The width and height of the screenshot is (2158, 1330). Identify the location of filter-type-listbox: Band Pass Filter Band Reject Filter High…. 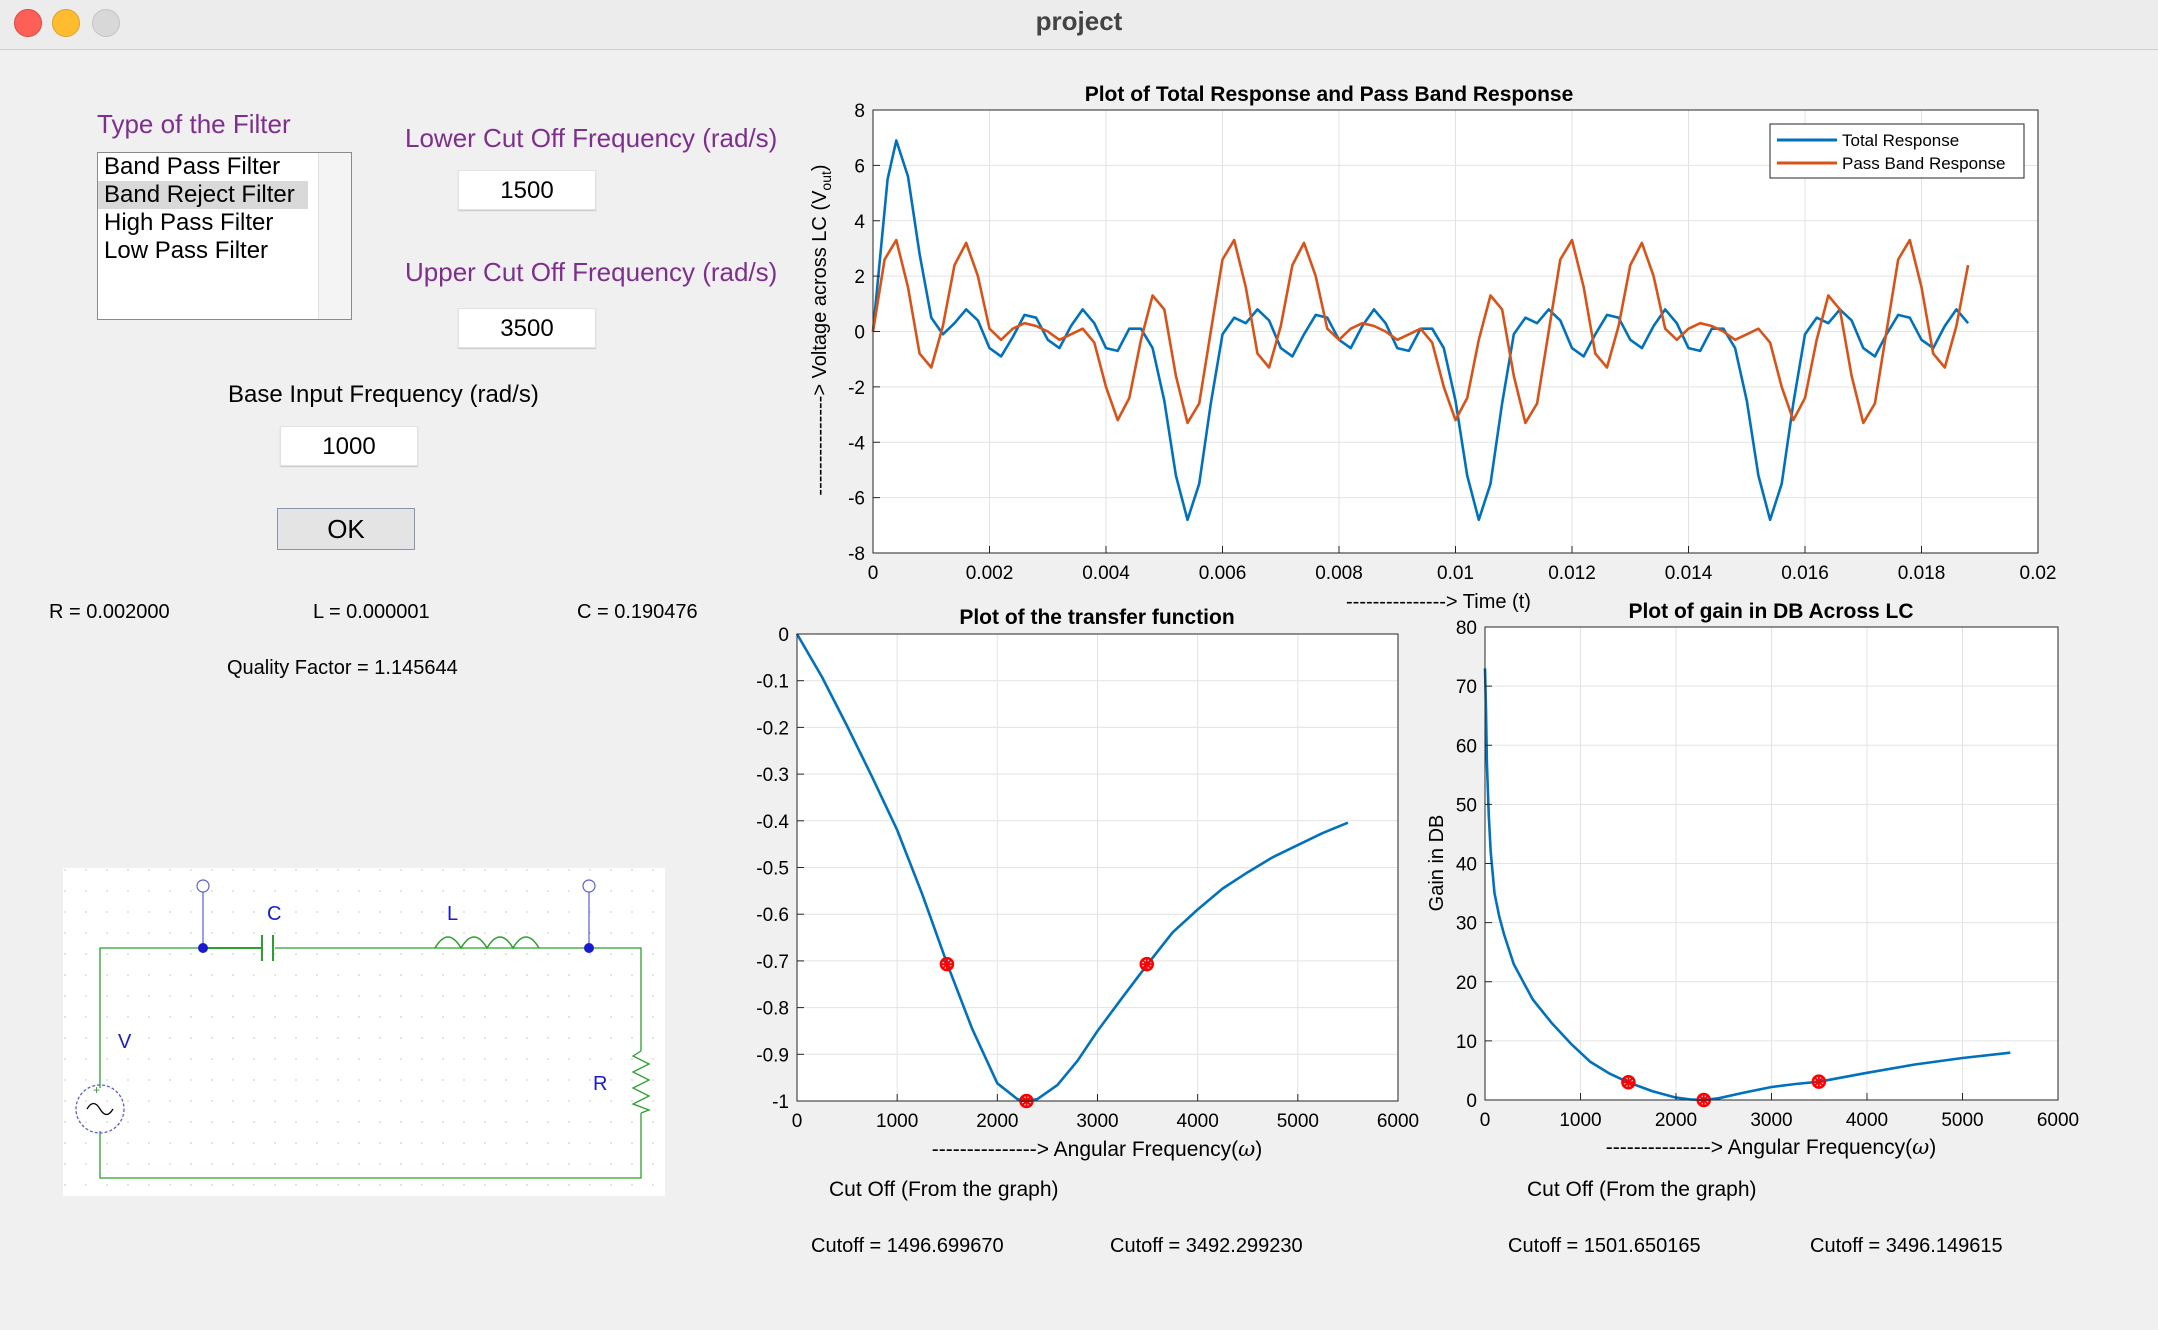
(224, 236).